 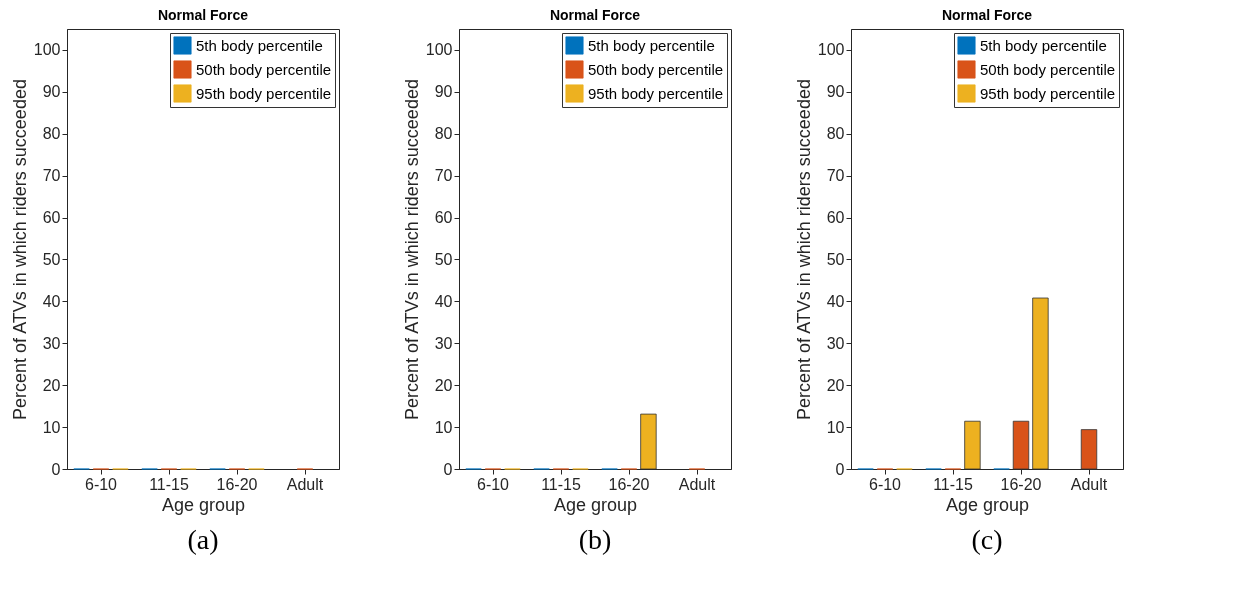 What do you see at coordinates (595, 539) in the screenshot?
I see `text: (b)` at bounding box center [595, 539].